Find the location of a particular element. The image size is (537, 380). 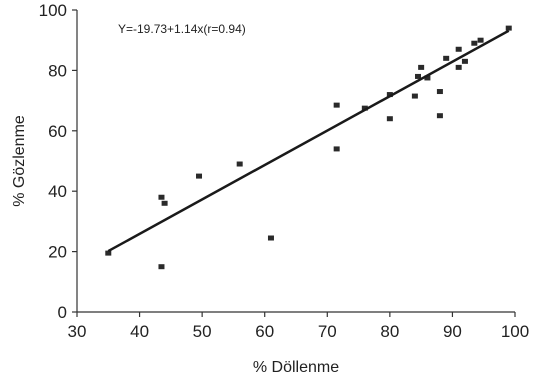

x-tick-label: 40 is located at coordinates (139, 331).